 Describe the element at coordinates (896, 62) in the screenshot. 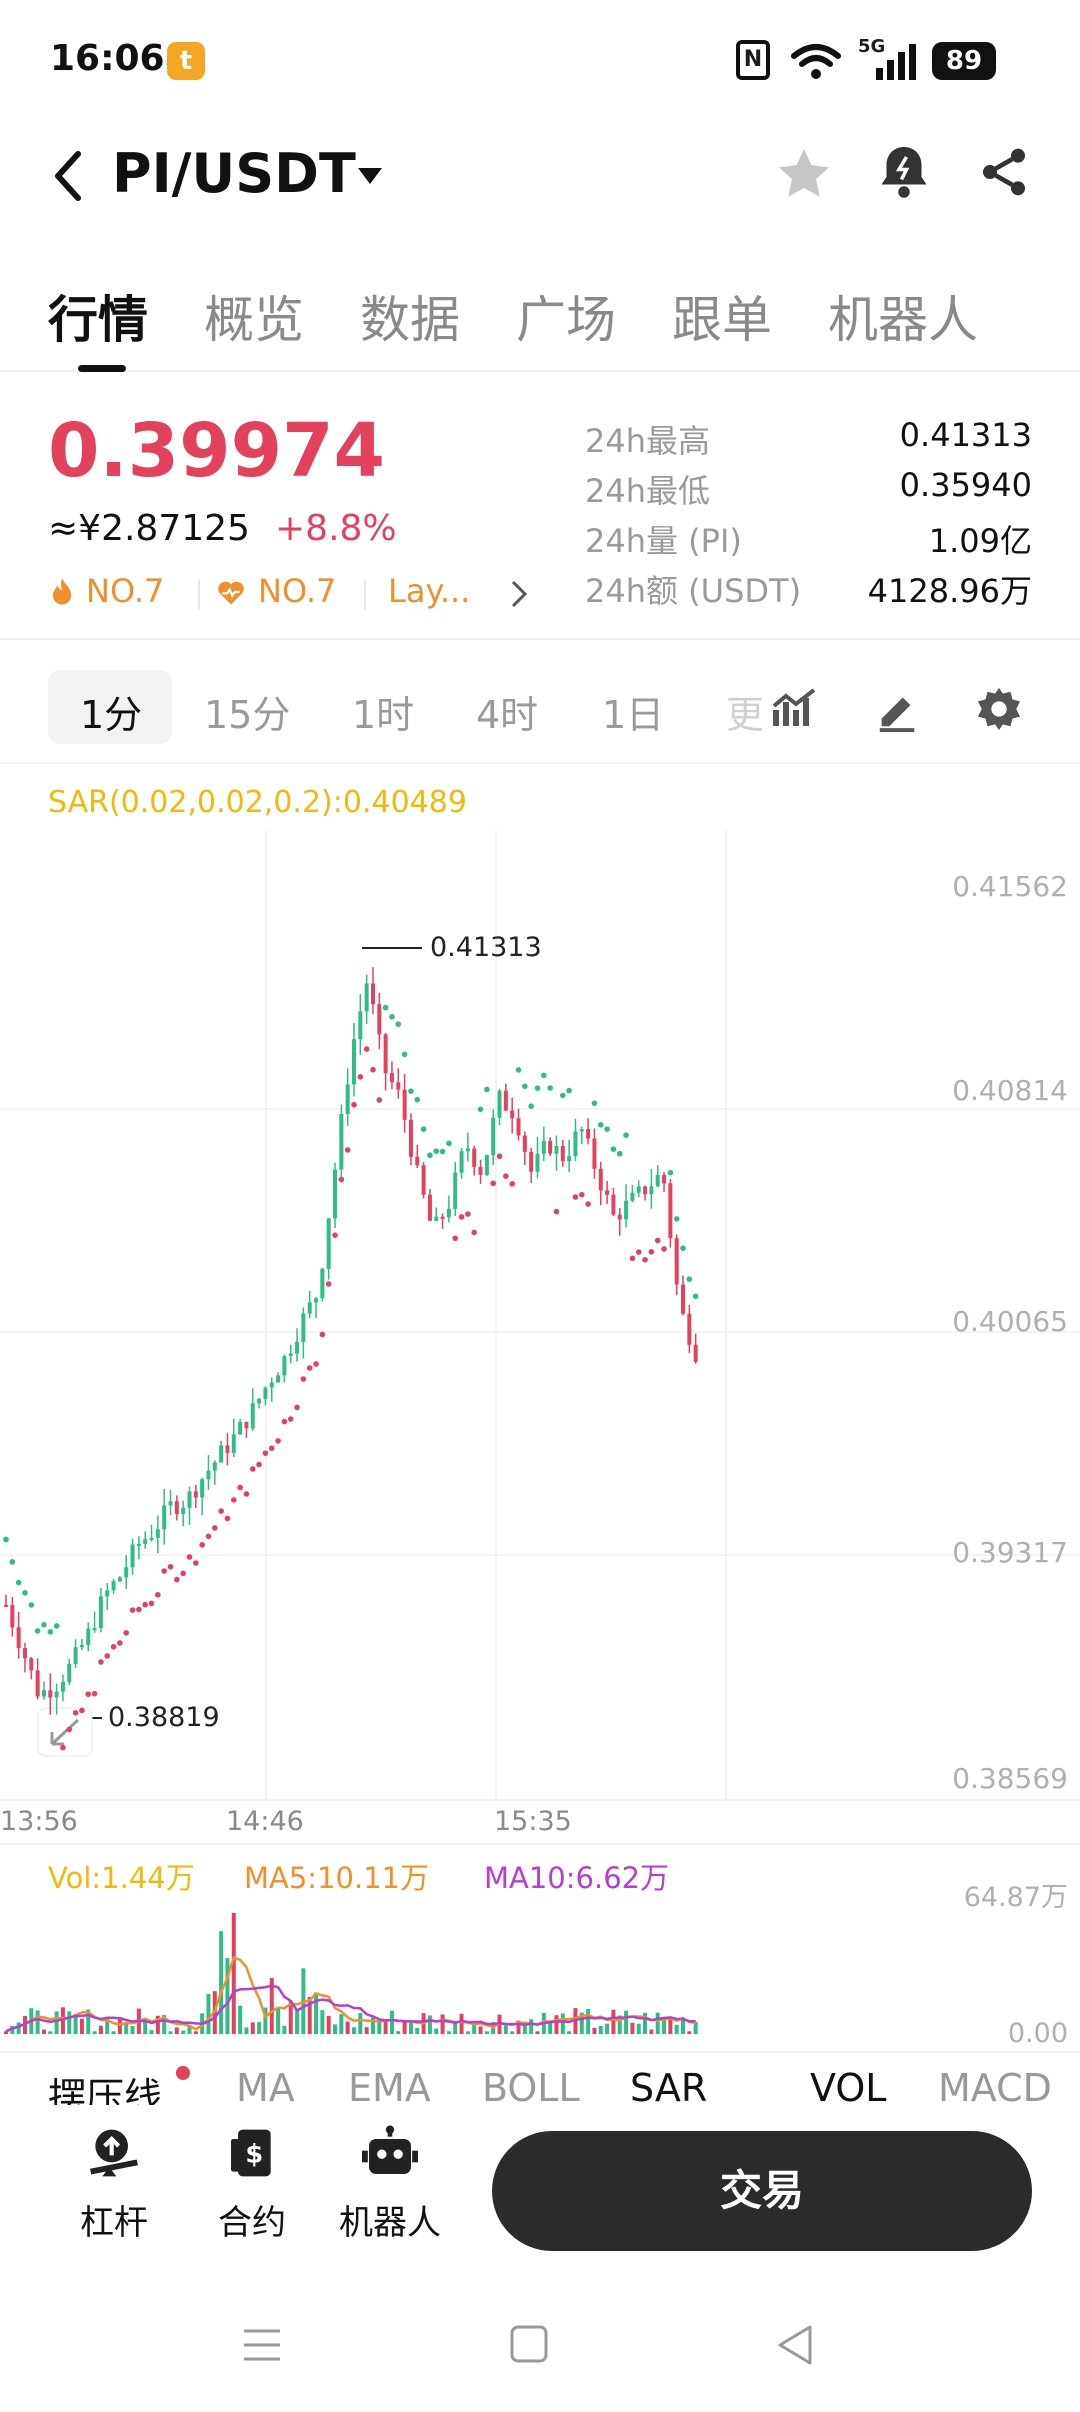

I see `signal-icon` at that location.